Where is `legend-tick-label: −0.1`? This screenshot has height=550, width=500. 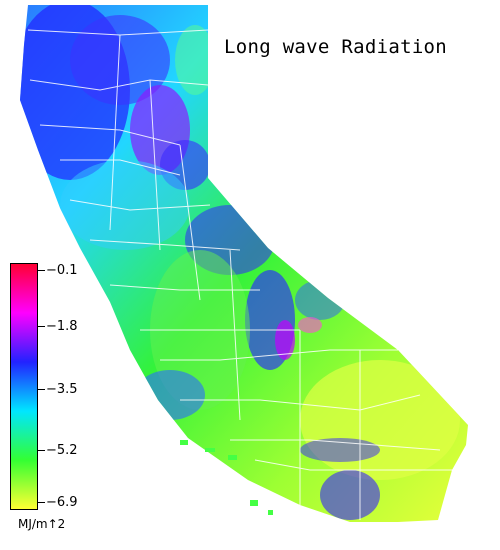 legend-tick-label: −0.1 is located at coordinates (62, 270).